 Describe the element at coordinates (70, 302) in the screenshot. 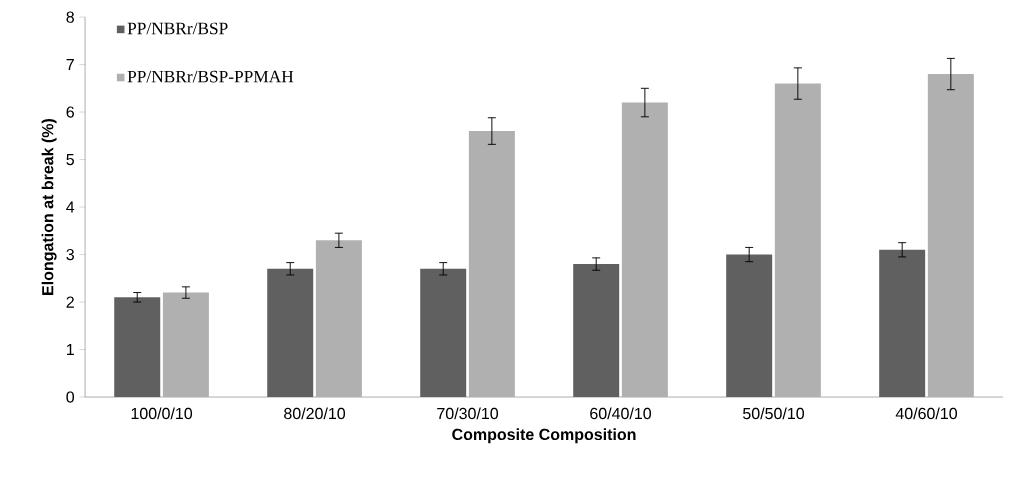

I see `y-tick-label: 2` at that location.